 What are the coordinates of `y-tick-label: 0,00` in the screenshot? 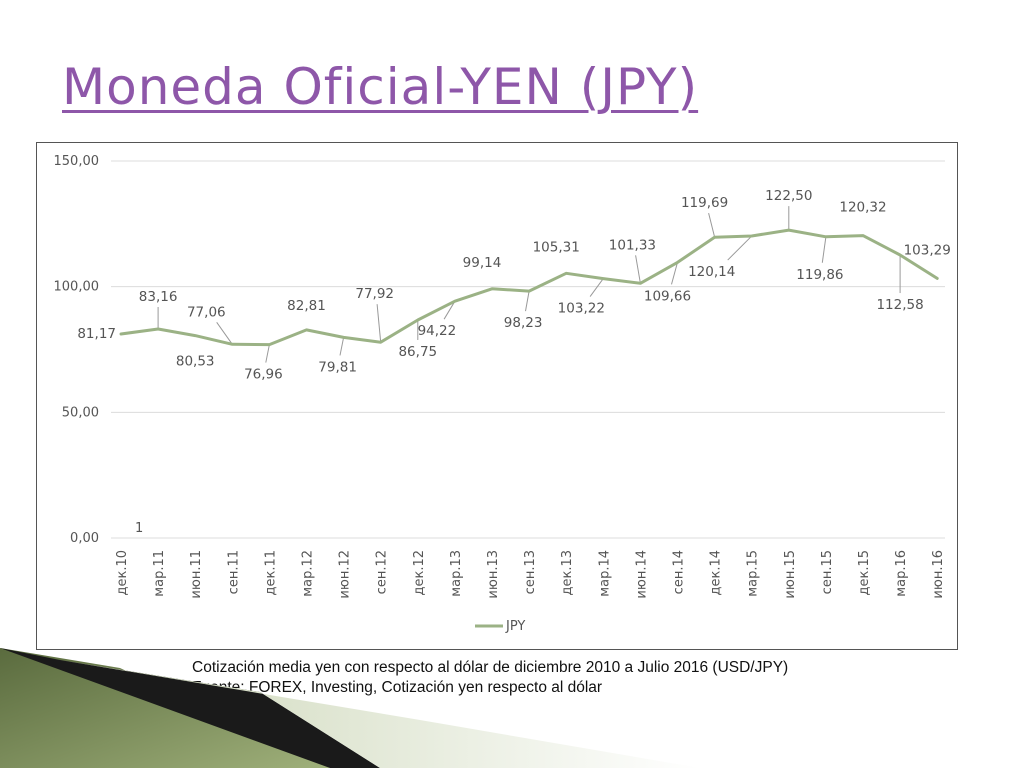 It's located at (84, 538).